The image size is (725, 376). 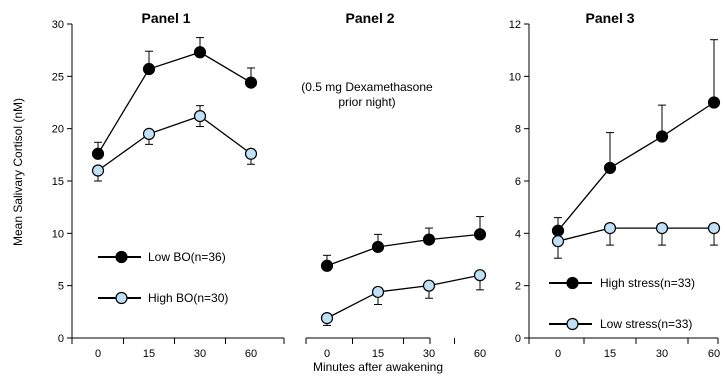 I want to click on panel-2-title: Panel 2, so click(x=369, y=18).